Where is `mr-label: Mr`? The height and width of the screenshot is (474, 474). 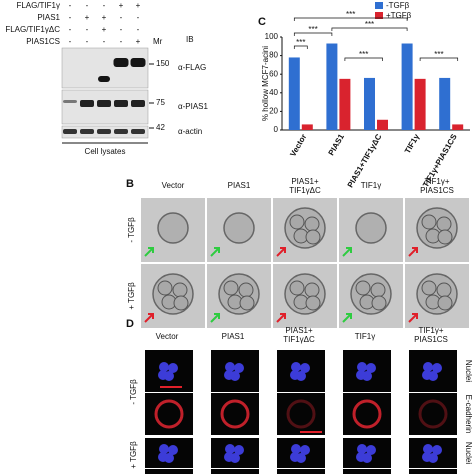
mr-label: Mr is located at coordinates (158, 41).